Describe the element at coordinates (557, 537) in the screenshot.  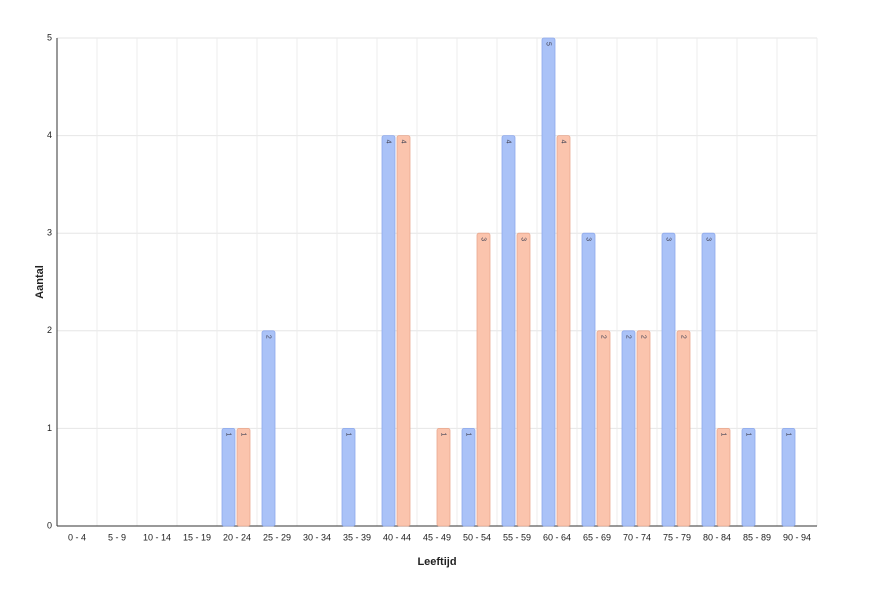
I see `x-tick-label: 60 - 64` at that location.